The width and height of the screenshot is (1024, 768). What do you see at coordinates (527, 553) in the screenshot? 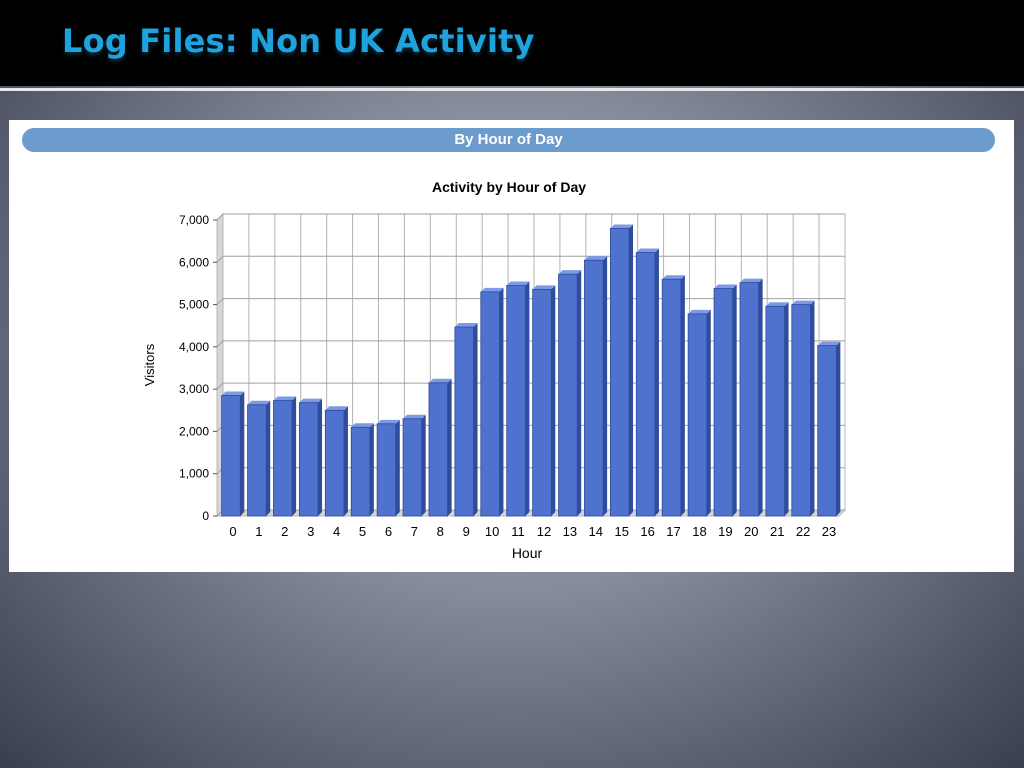
I see `x-axis-label: Hour` at bounding box center [527, 553].